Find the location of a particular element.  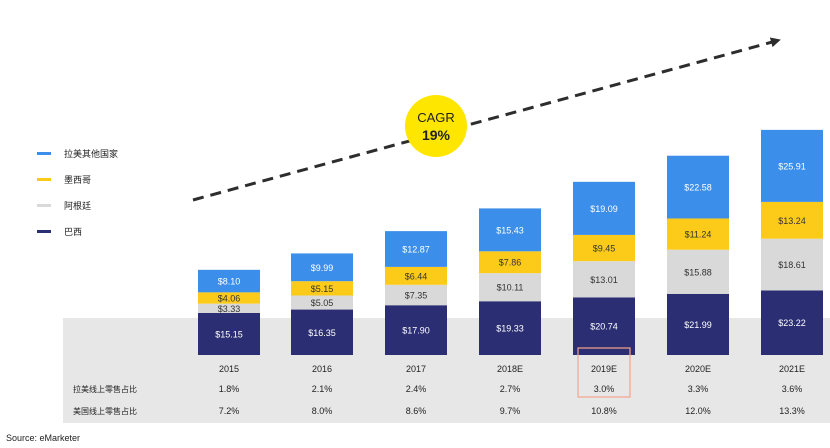

bar-other-latam-2016 is located at coordinates (322, 267).